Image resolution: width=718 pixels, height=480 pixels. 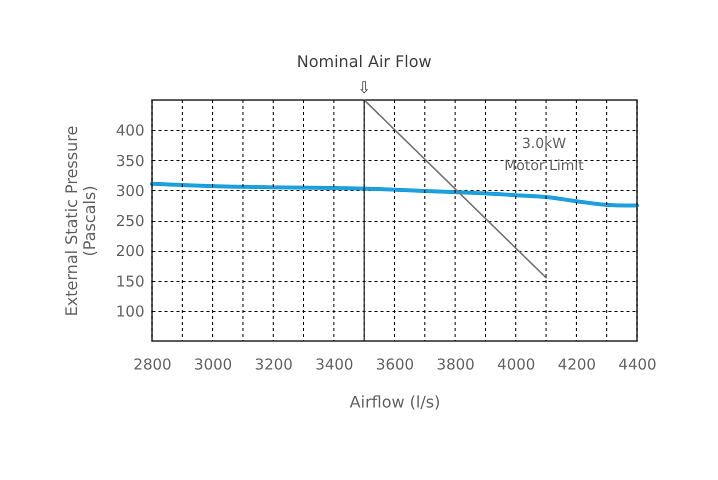 I want to click on x-tick-label: 3000, so click(x=213, y=365).